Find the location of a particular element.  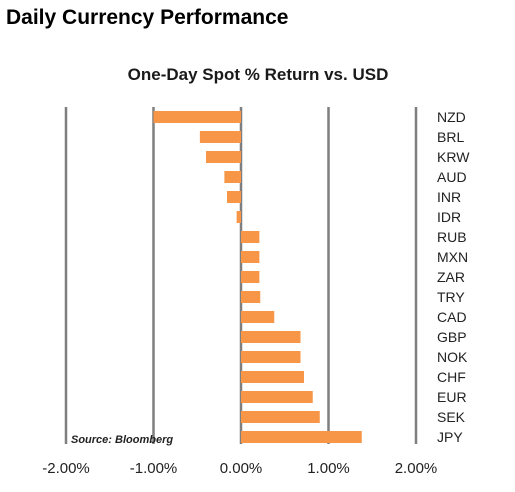

bar-jpy is located at coordinates (301, 437).